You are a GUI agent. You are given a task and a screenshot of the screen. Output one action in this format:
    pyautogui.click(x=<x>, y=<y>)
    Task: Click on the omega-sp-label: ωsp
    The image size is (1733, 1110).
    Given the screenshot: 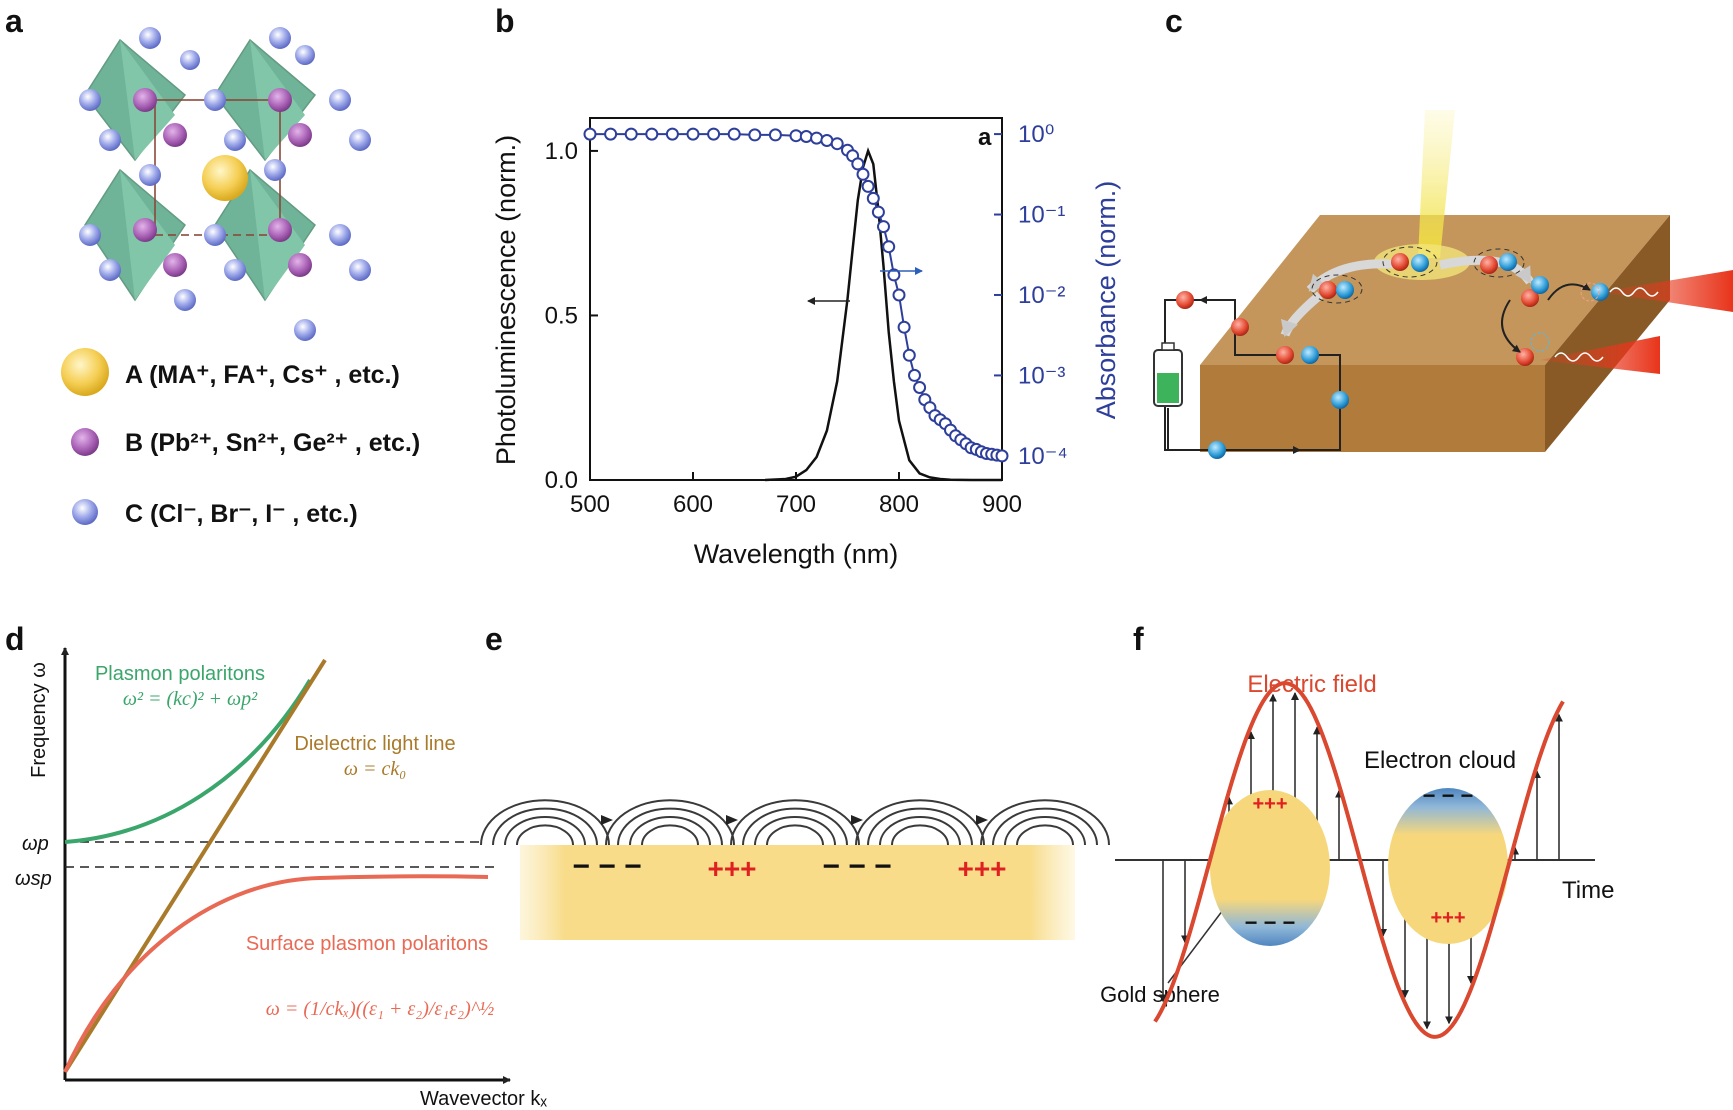 What is the action you would take?
    pyautogui.click(x=33, y=879)
    